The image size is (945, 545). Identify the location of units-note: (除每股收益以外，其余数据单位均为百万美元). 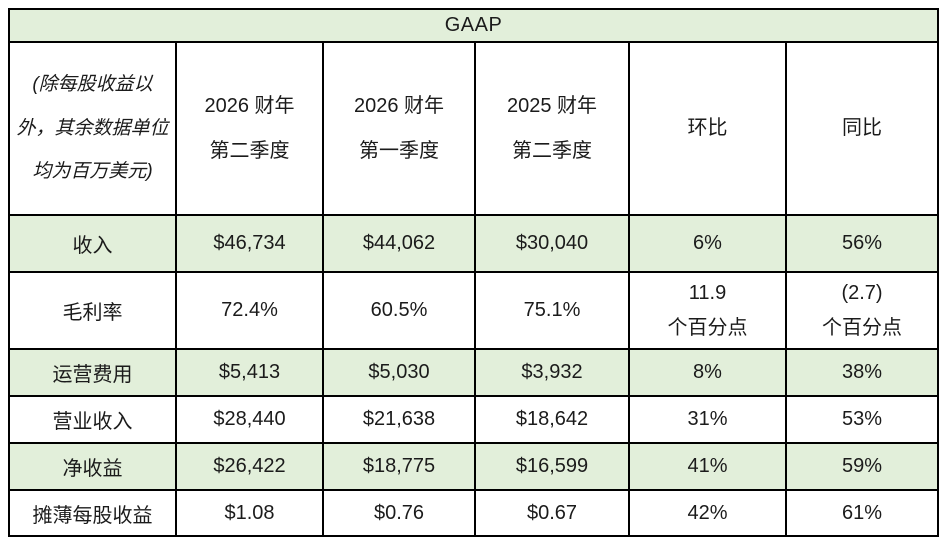
(92, 128).